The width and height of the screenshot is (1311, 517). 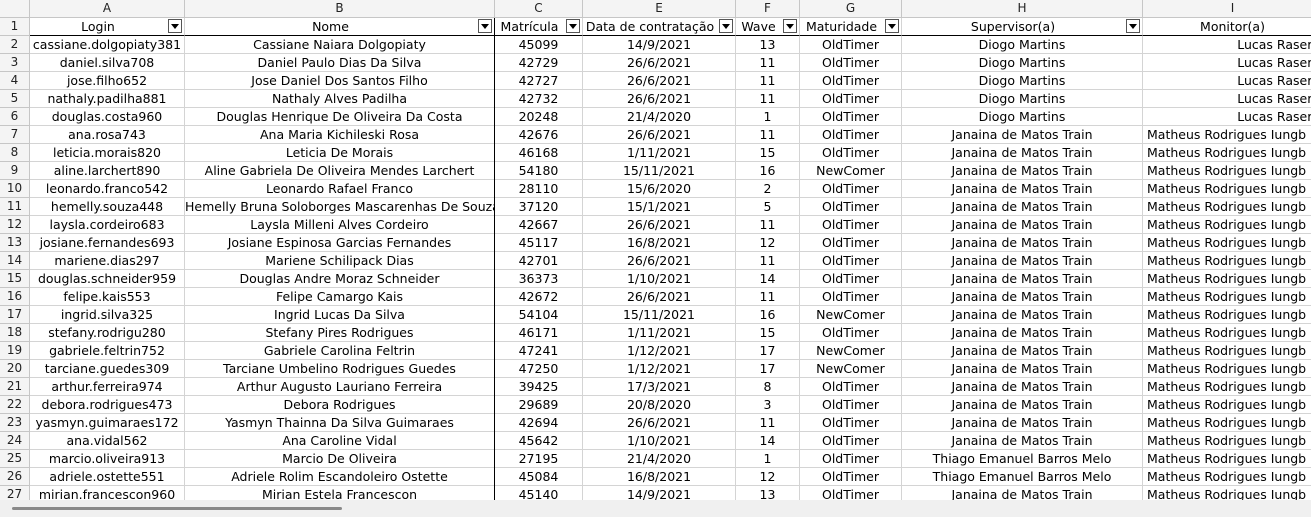 I want to click on row-number: 19, so click(x=15, y=351).